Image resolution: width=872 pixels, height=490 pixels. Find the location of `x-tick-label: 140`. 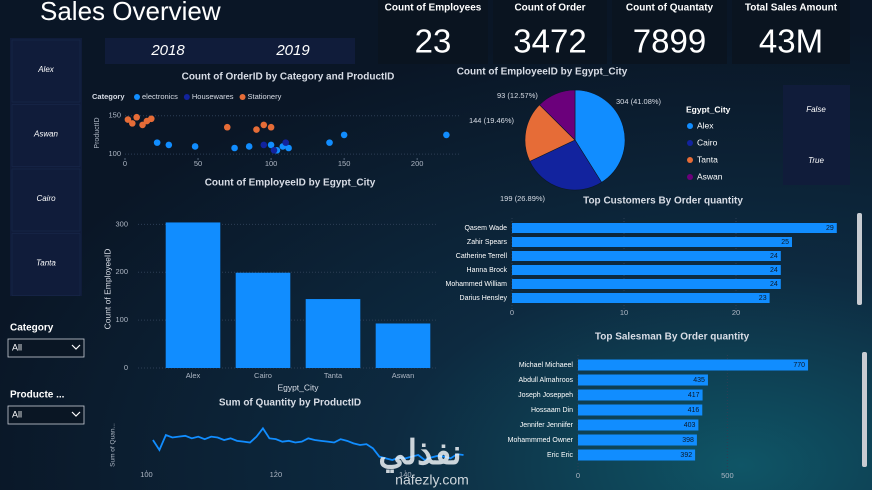

x-tick-label: 140 is located at coordinates (405, 474).